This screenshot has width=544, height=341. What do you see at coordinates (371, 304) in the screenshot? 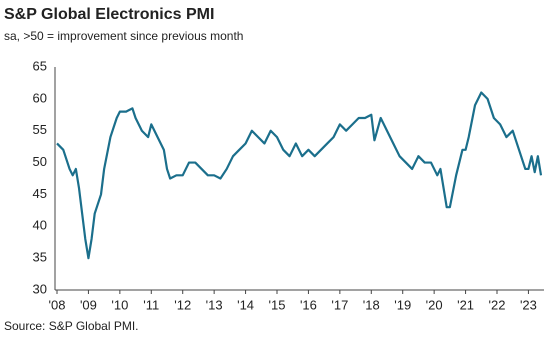
I see `x-tick-label: '18` at bounding box center [371, 304].